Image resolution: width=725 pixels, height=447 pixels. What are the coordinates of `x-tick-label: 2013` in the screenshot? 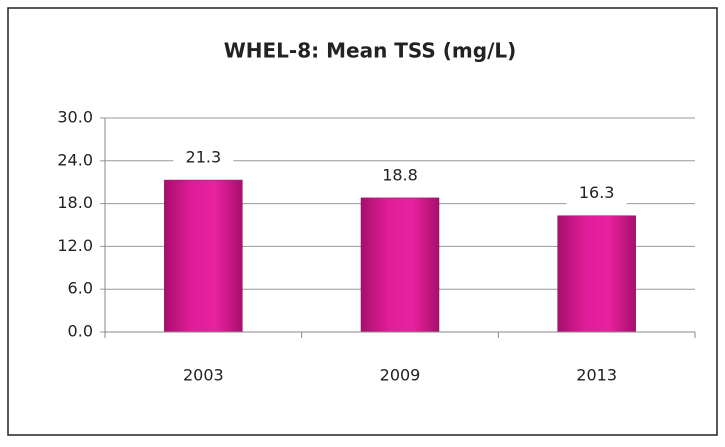 It's located at (596, 375).